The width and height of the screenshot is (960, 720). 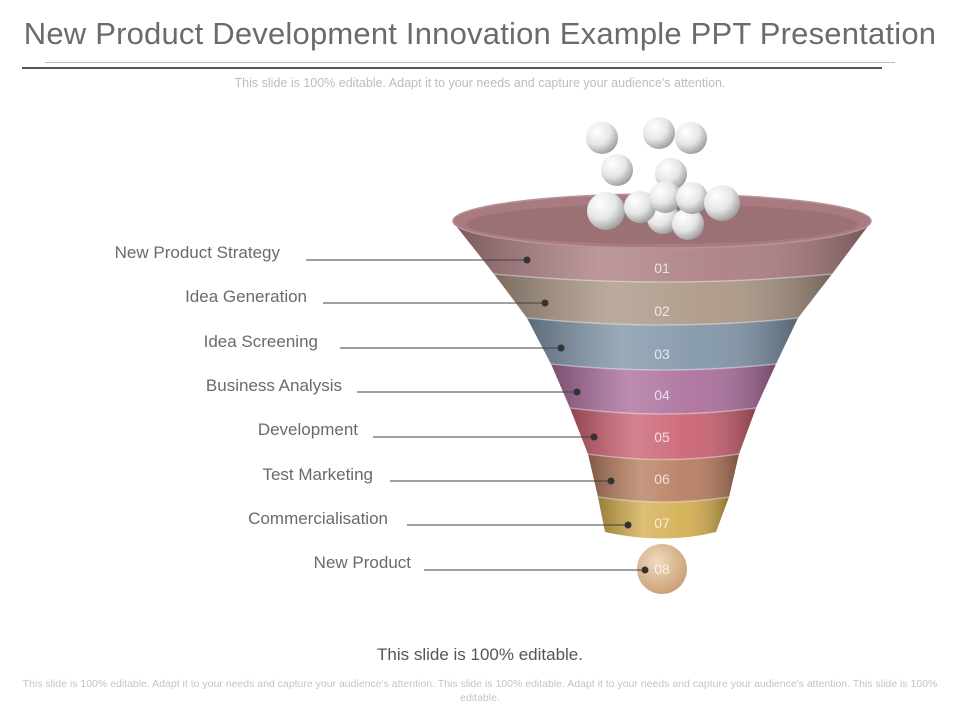 What do you see at coordinates (662, 437) in the screenshot?
I see `step-number-05: 05` at bounding box center [662, 437].